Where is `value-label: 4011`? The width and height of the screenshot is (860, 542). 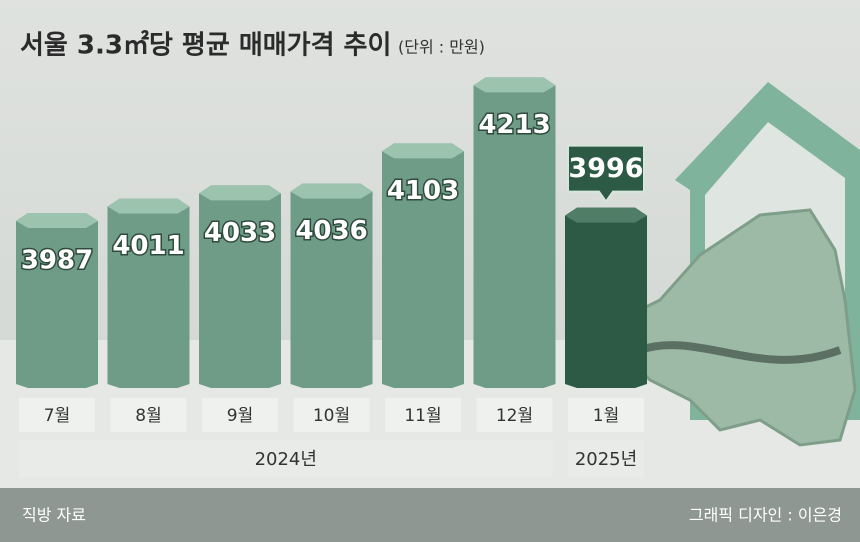 value-label: 4011 is located at coordinates (148, 246).